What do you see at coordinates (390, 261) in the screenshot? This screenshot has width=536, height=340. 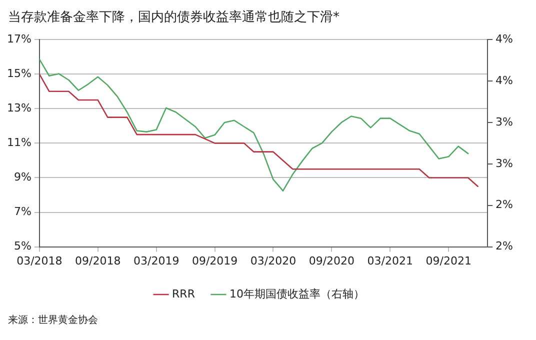 I see `x-tick-label: 03/2021` at bounding box center [390, 261].